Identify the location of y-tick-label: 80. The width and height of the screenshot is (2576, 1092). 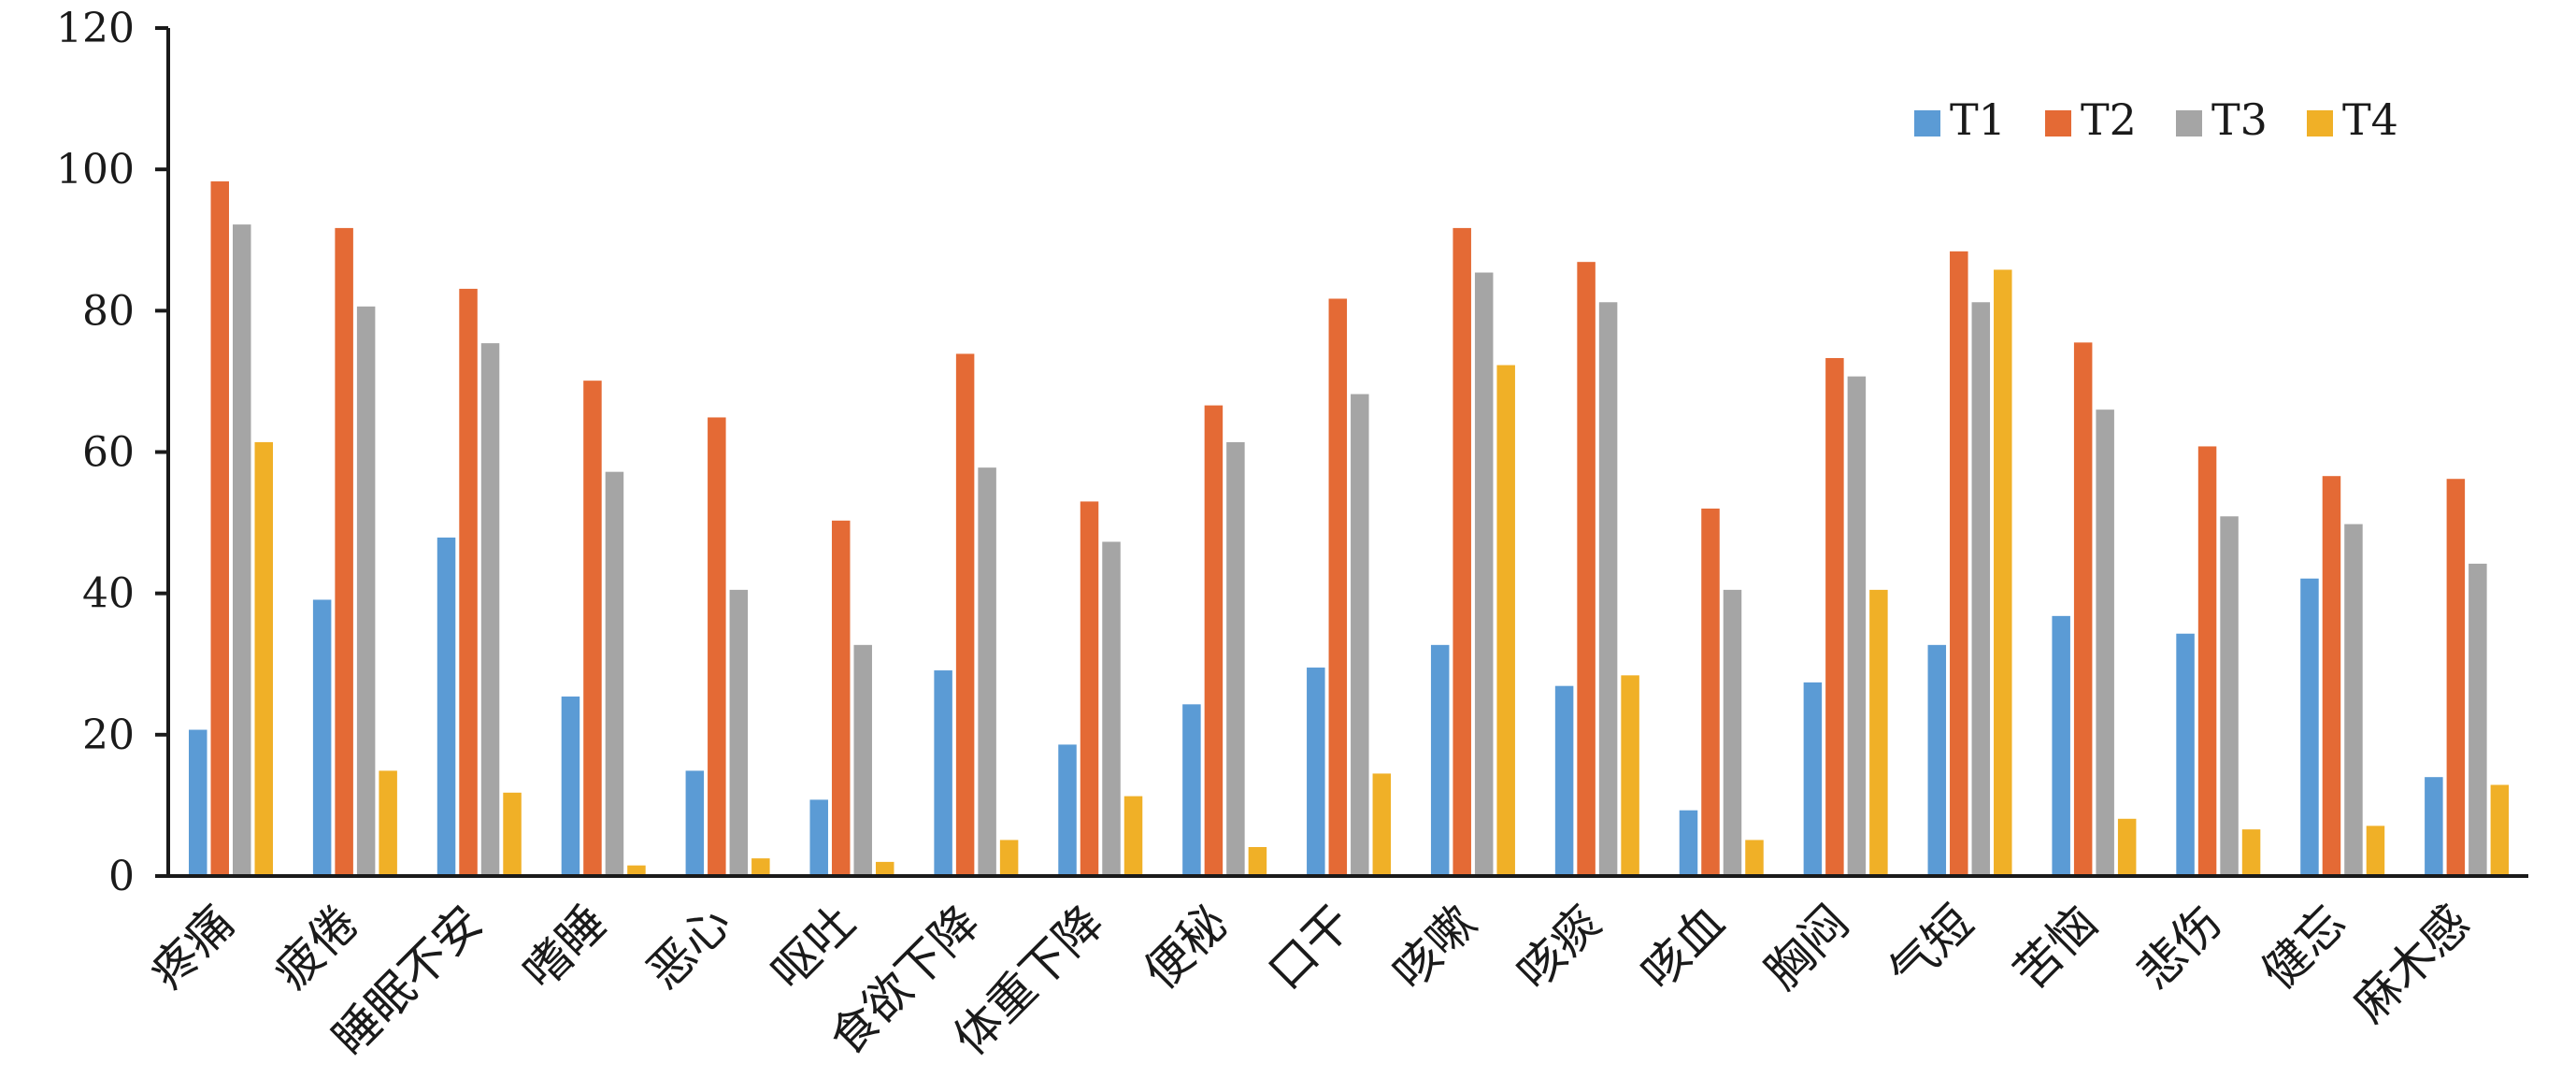
(108, 311).